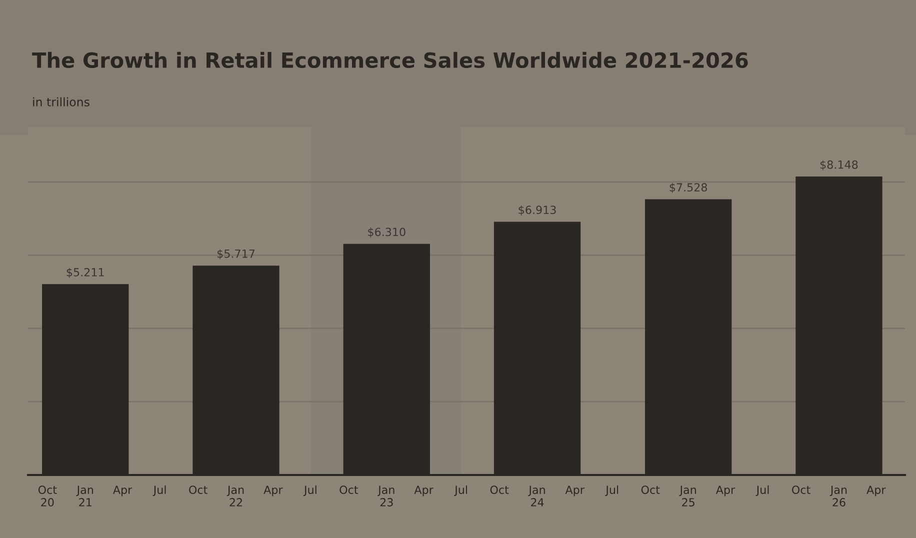  What do you see at coordinates (390, 60) in the screenshot?
I see `chart-title: The Growth in Retail Ecommerce Sales Worldwide 2021-2026` at bounding box center [390, 60].